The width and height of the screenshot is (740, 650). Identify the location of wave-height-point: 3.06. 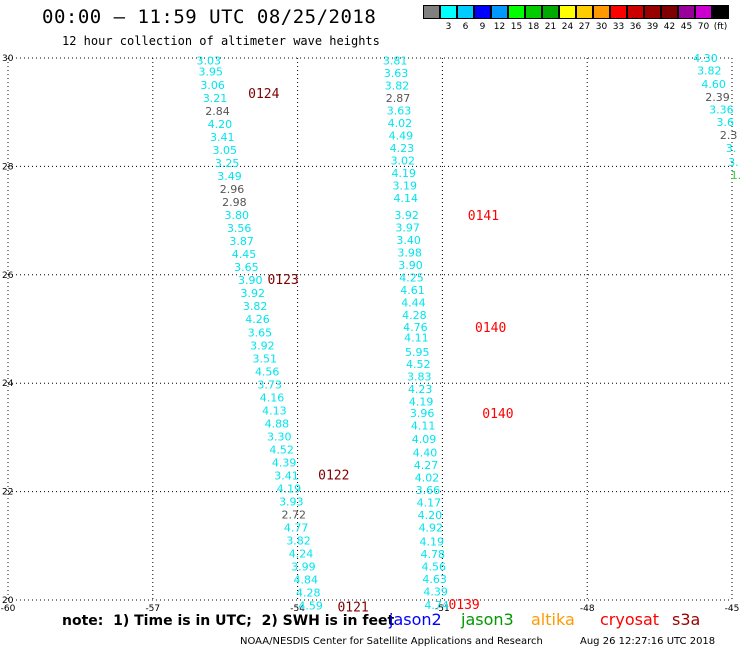
(212, 85).